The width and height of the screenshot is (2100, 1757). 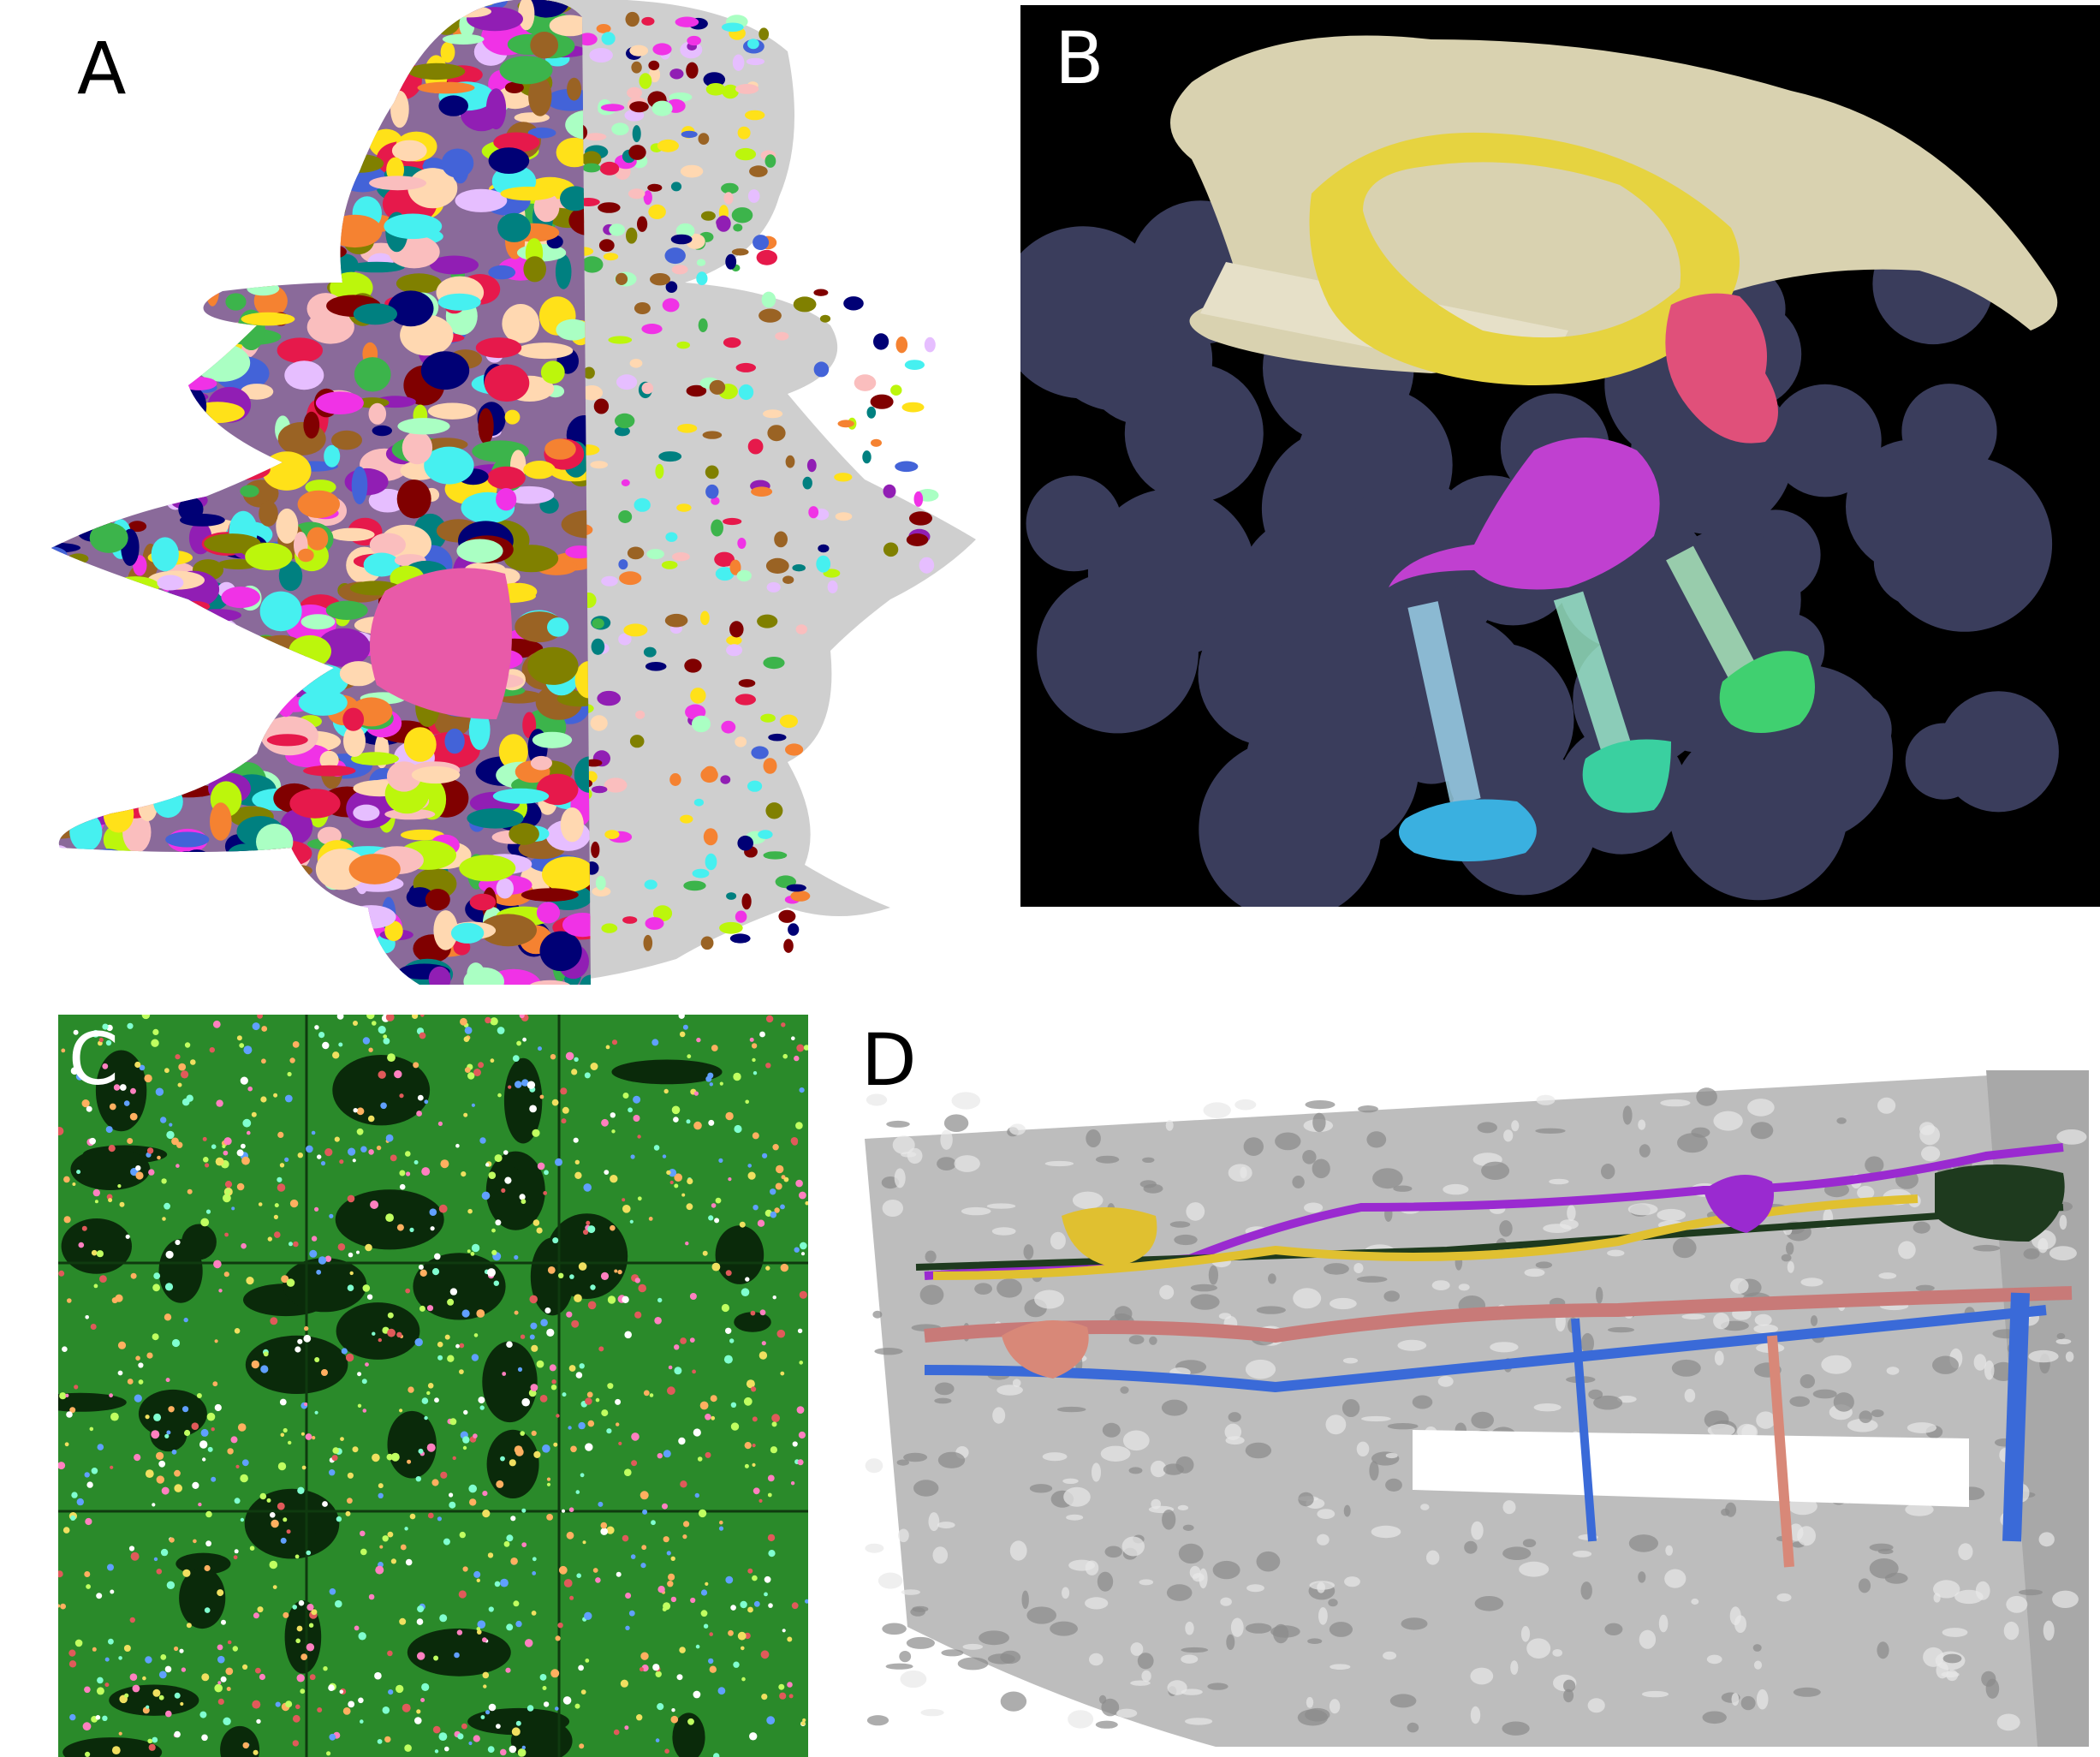 I want to click on segmented-half, so click(x=321, y=493).